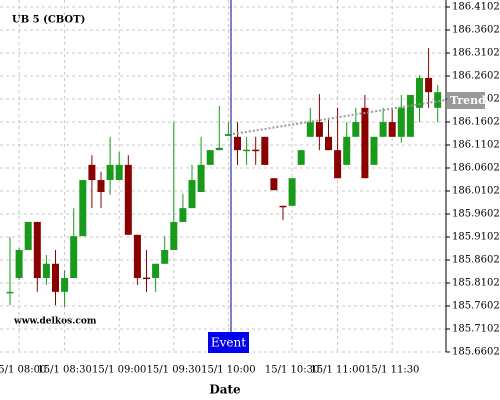 The height and width of the screenshot is (400, 500). I want to click on y-tick-label: 185.8602, so click(476, 260).